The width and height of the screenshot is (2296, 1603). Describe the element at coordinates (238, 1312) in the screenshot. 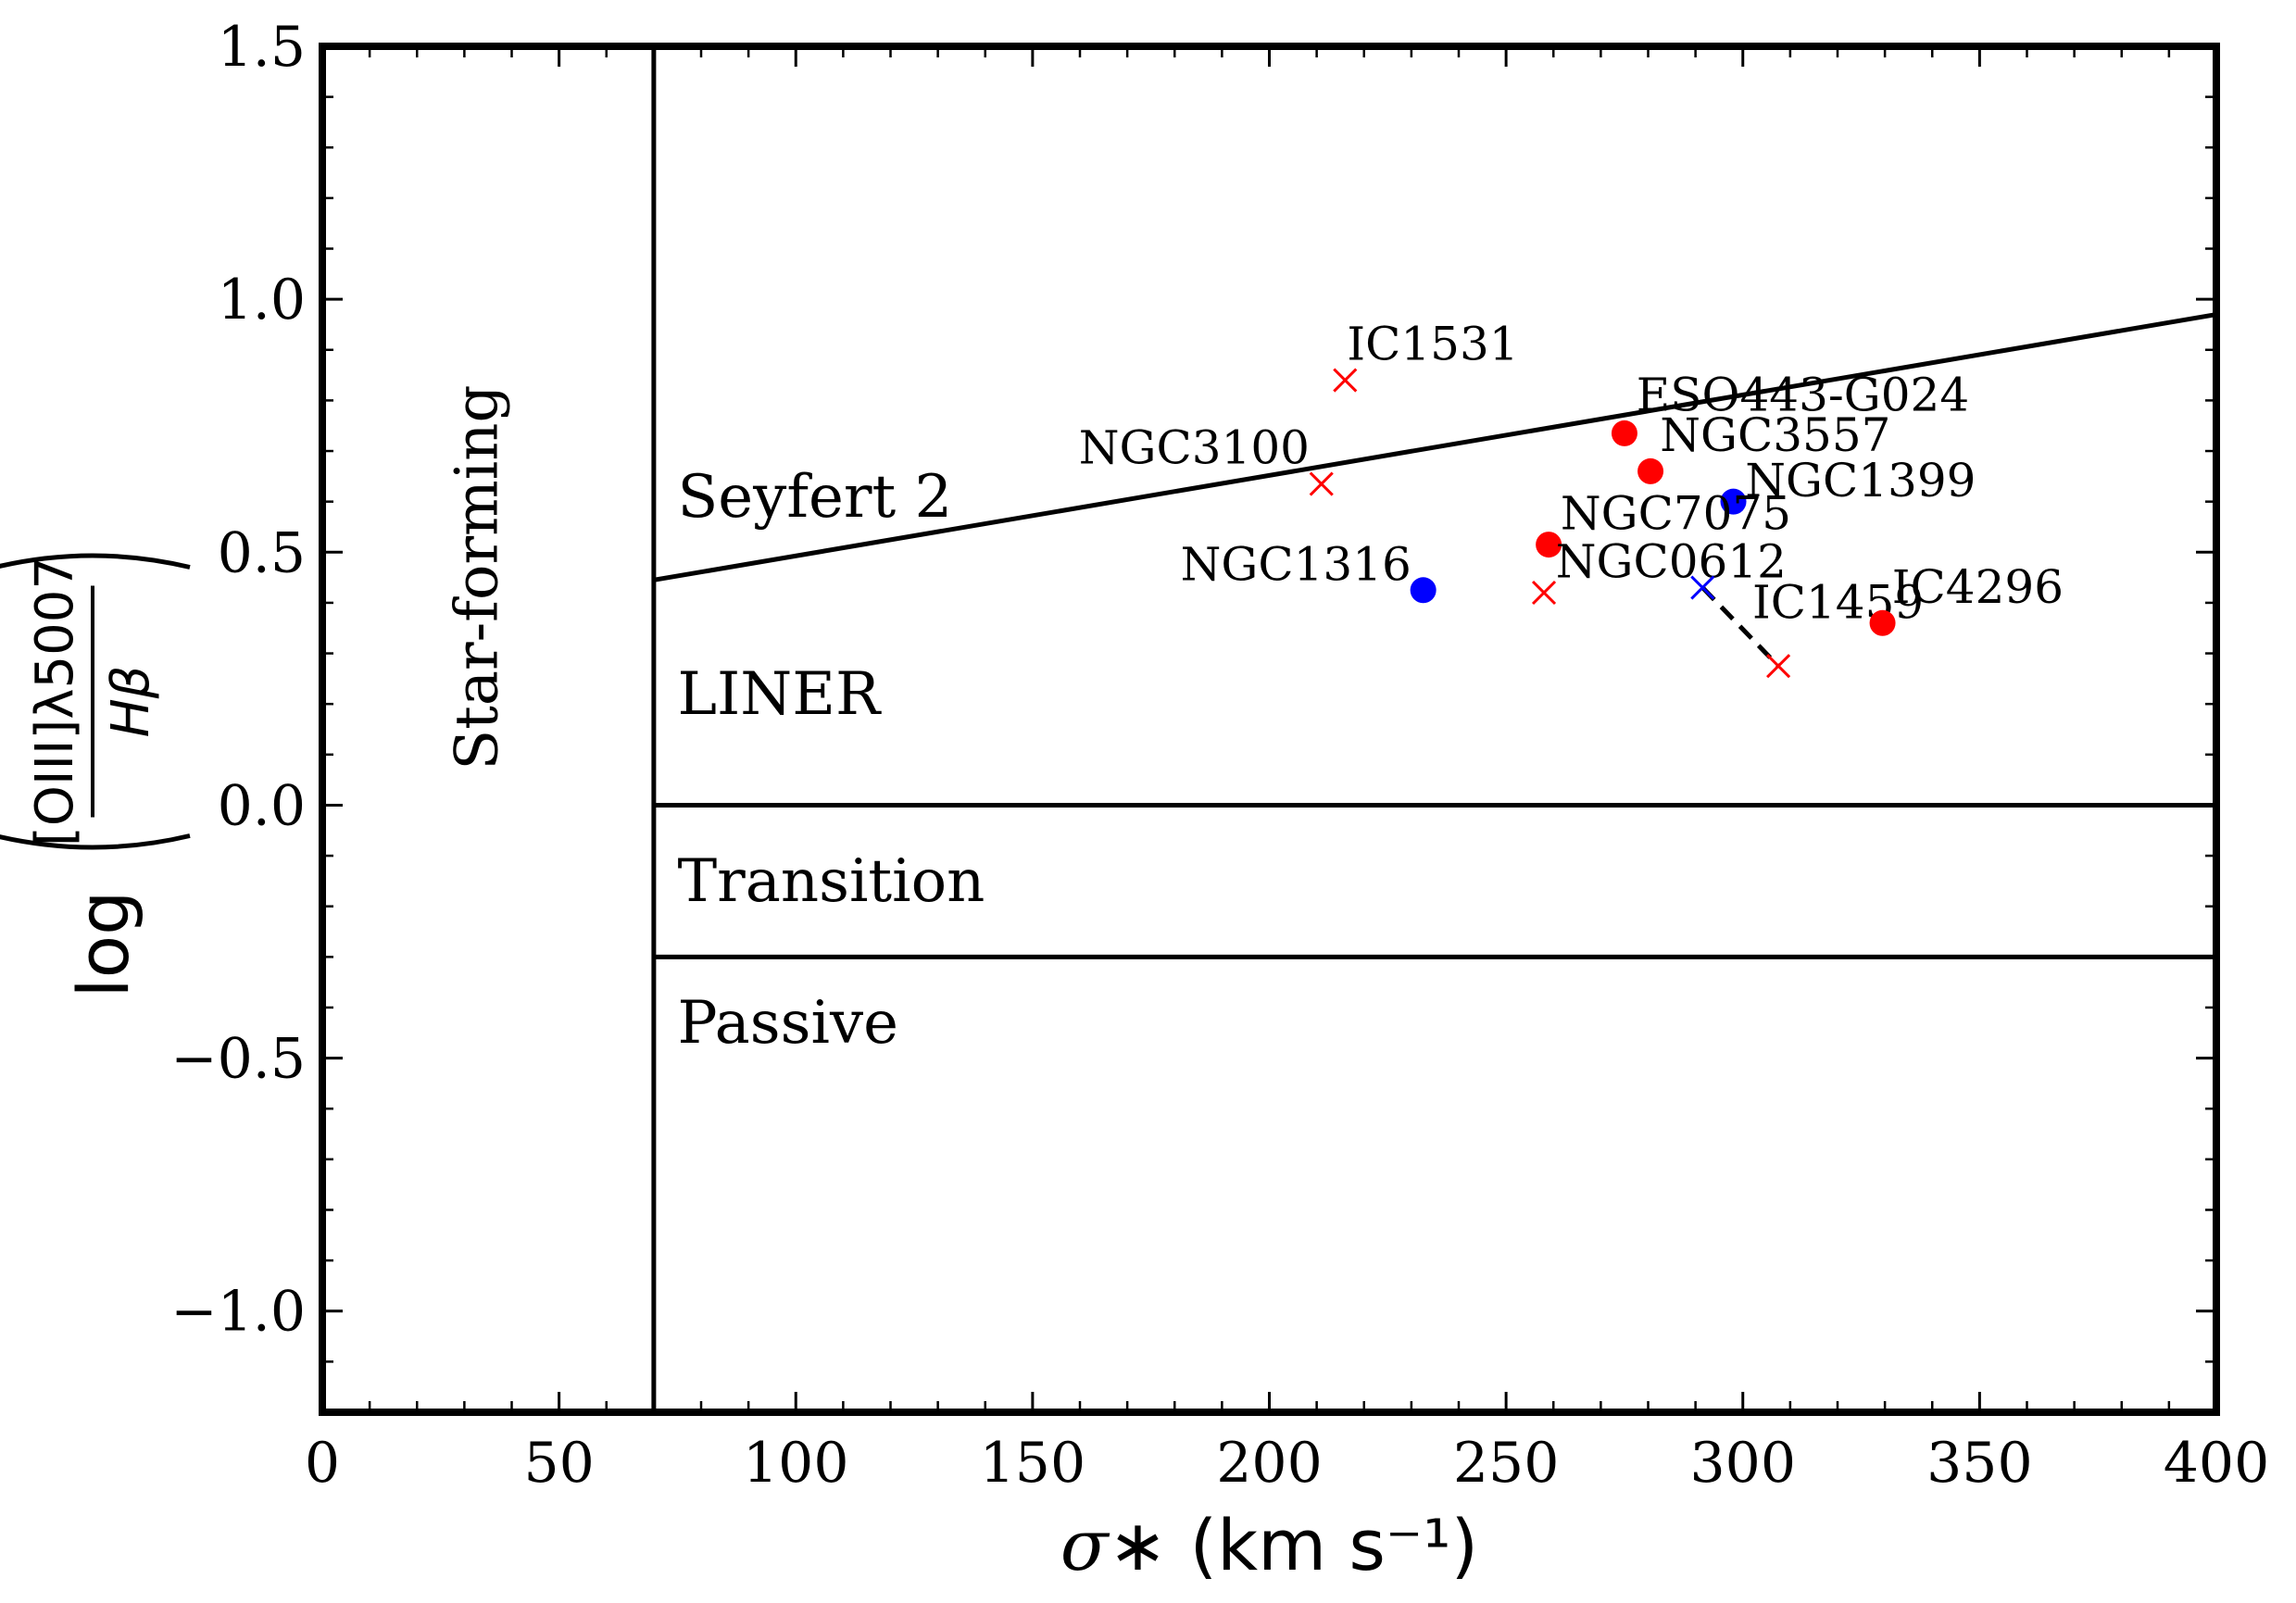

I see `y-tick-label: −1.0` at that location.